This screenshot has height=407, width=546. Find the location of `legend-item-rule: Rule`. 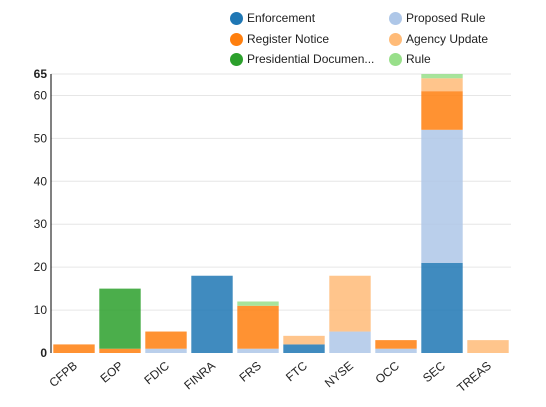

legend-item-rule: Rule is located at coordinates (410, 59).